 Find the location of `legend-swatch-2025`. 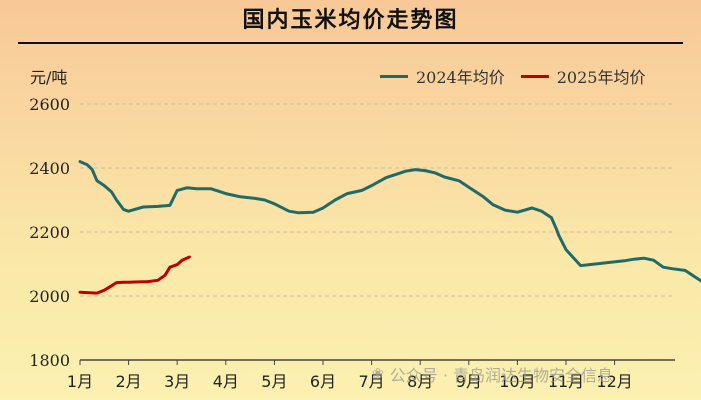

legend-swatch-2025 is located at coordinates (534, 76).